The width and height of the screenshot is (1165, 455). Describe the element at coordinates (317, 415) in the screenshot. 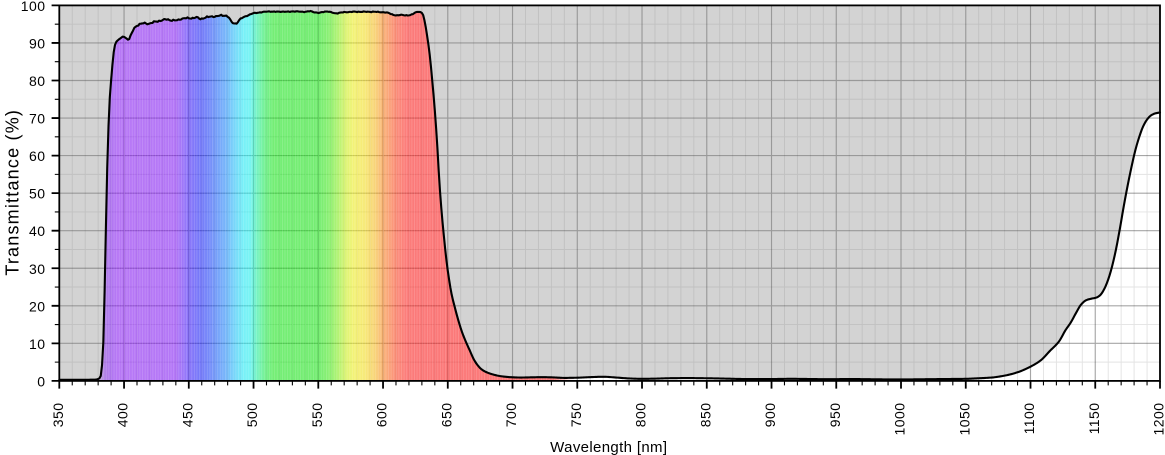

I see `svg-text: 550` at that location.